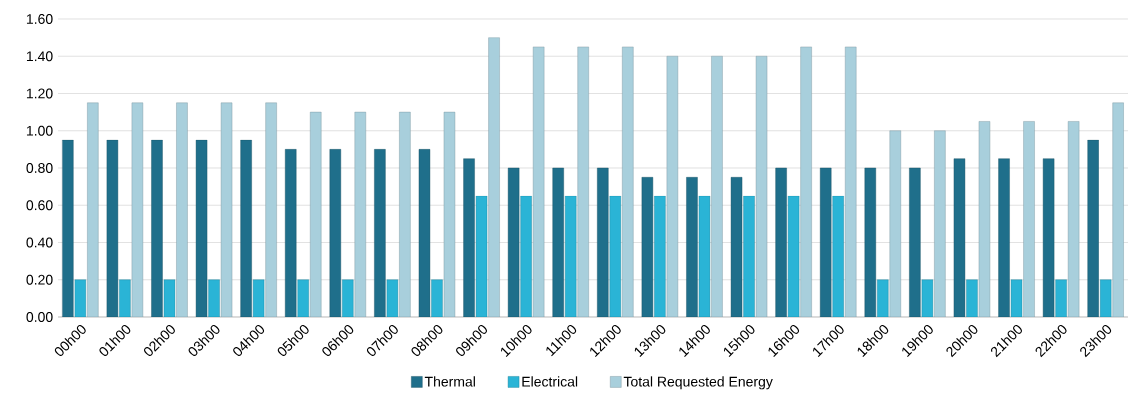 The image size is (1132, 401). Describe the element at coordinates (39, 19) in the screenshot. I see `y-tick-label: 1.60` at that location.